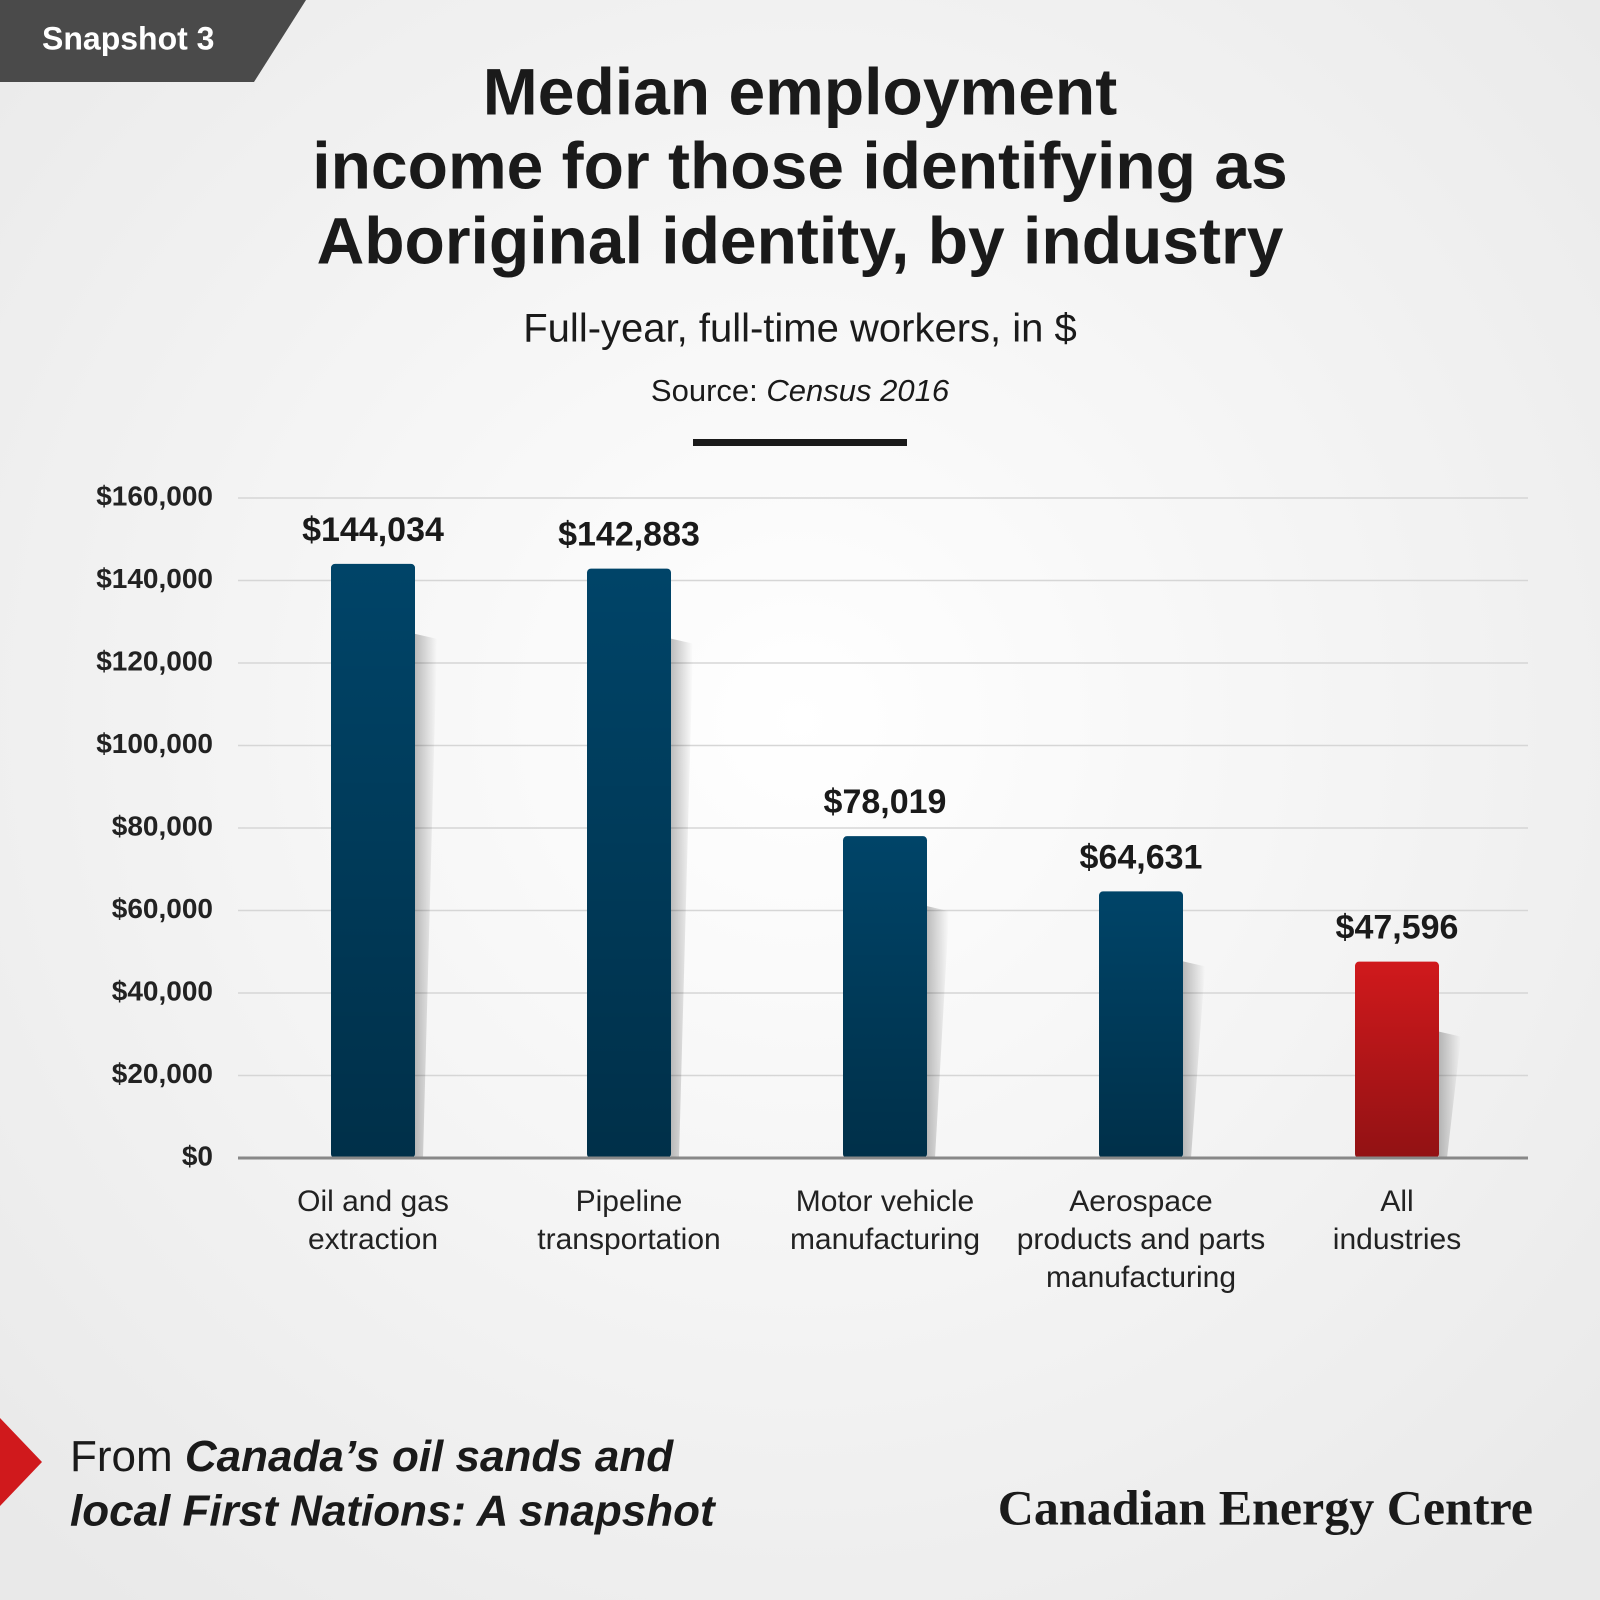 This screenshot has height=1600, width=1600. Describe the element at coordinates (1141, 1239) in the screenshot. I see `x-tick-label: products and parts` at that location.